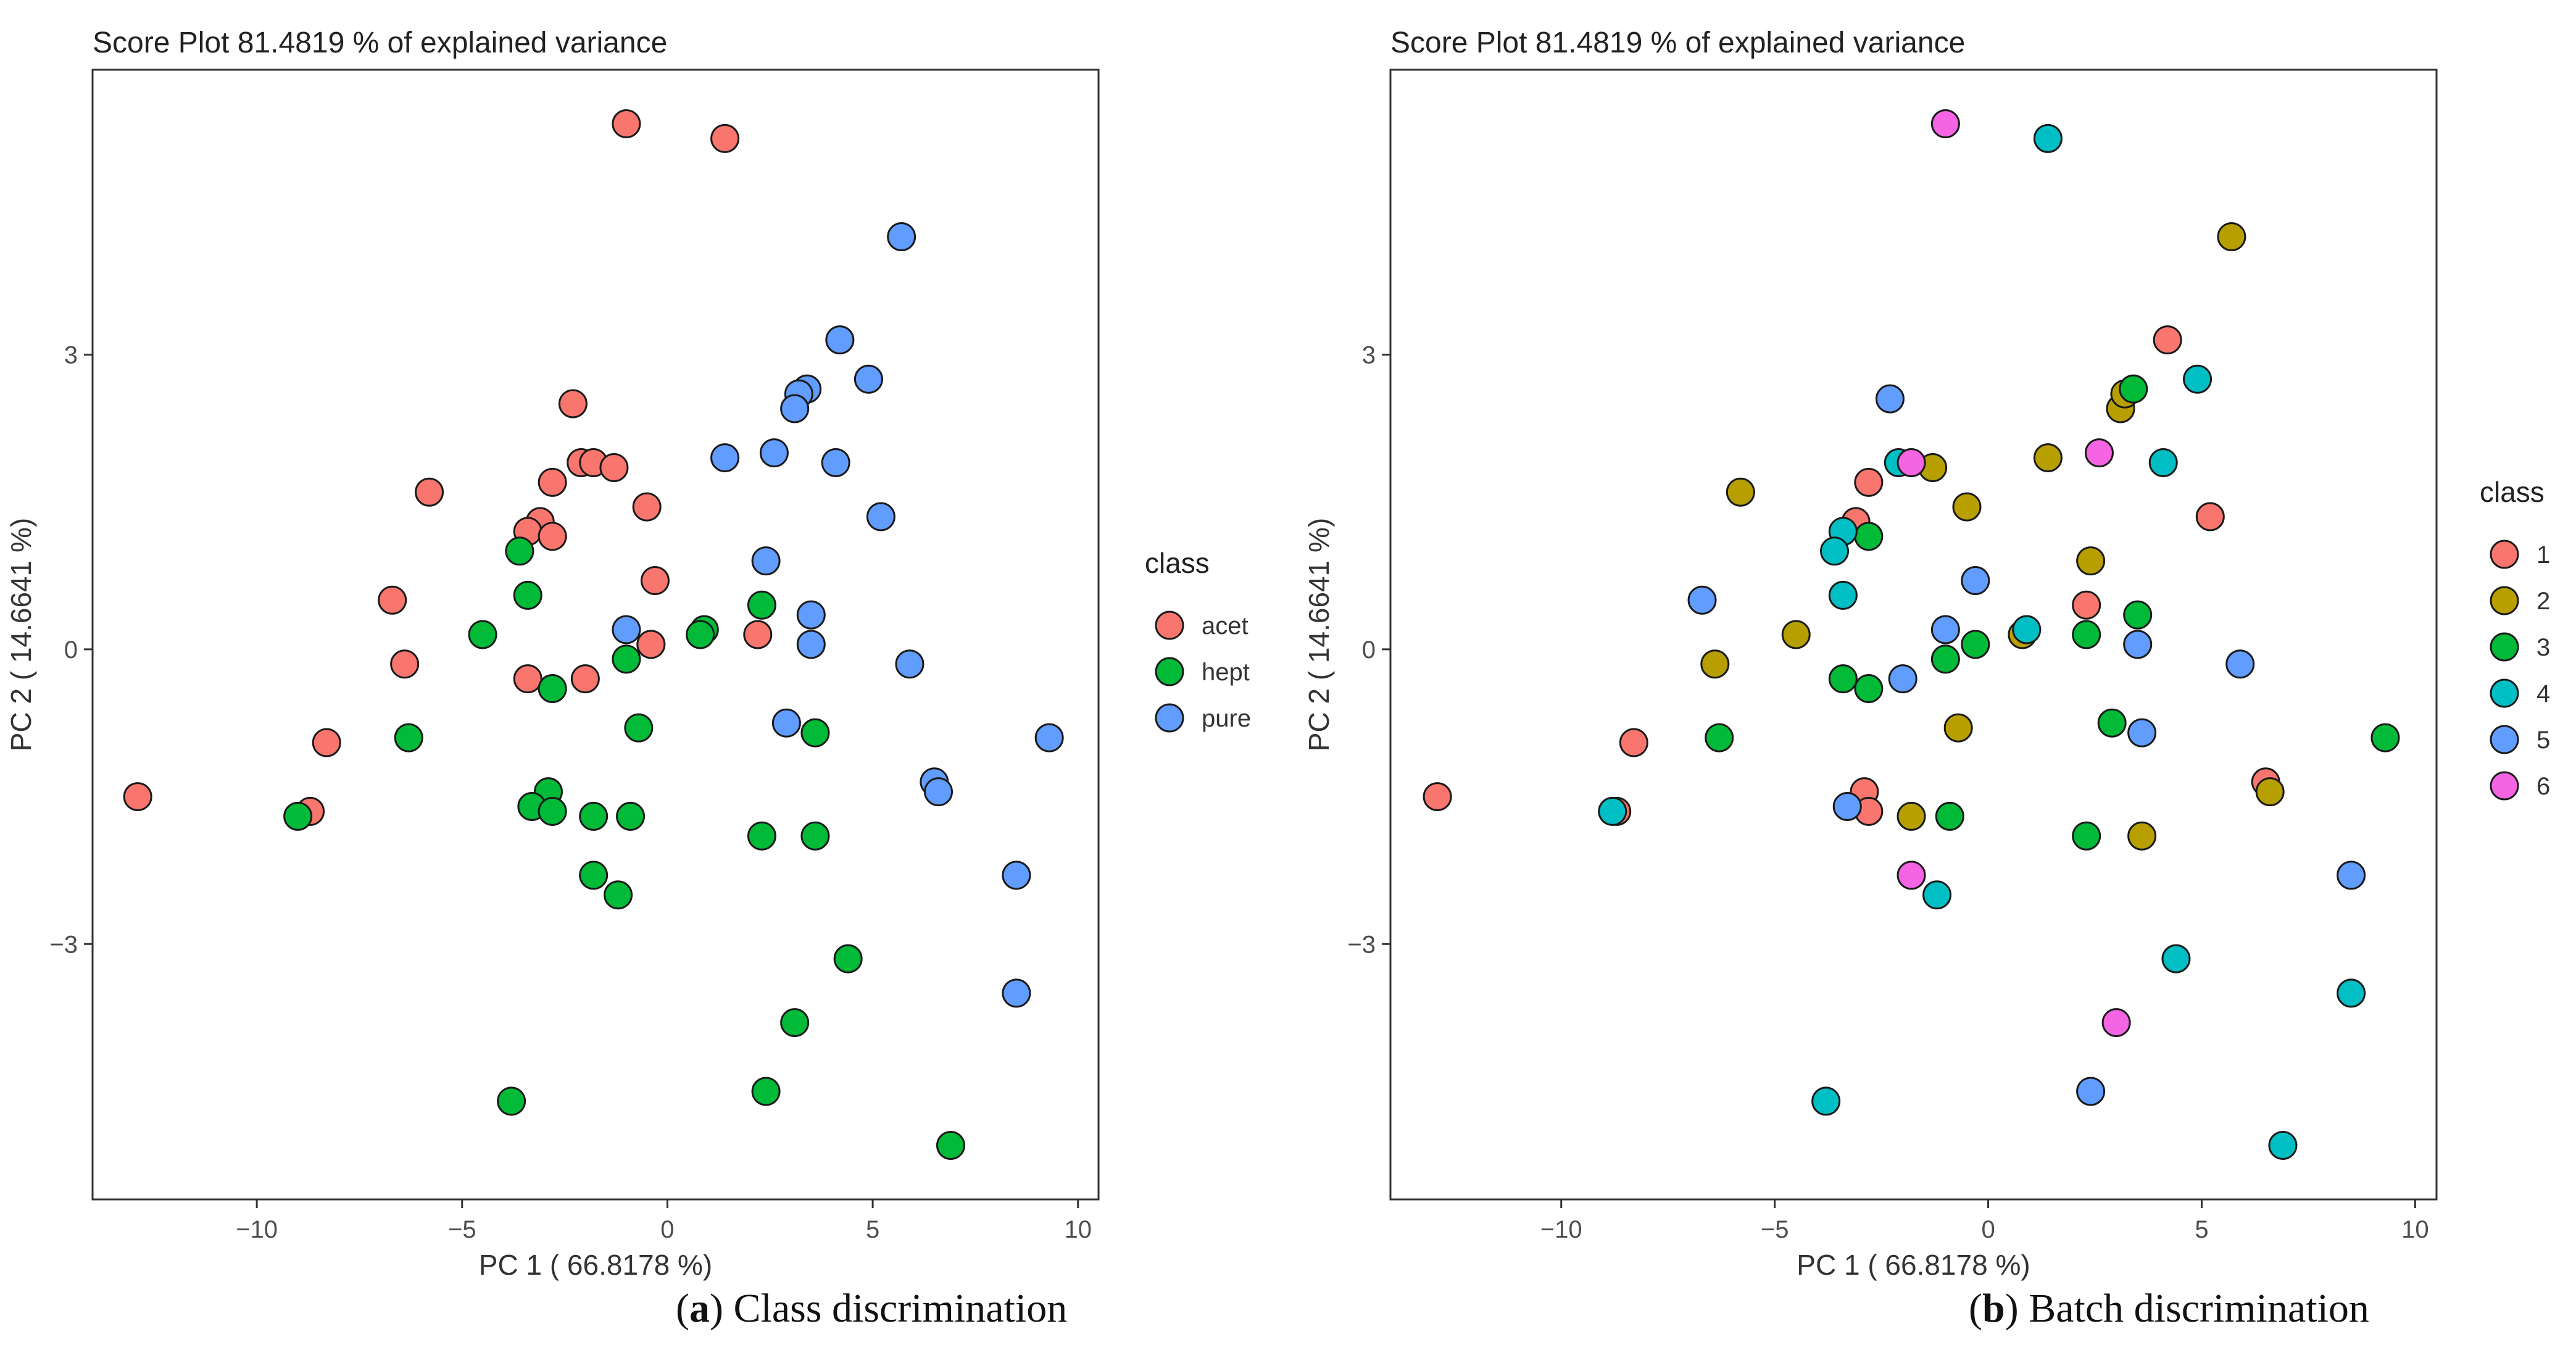 Image resolution: width=2576 pixels, height=1363 pixels. I want to click on x-tick-label: −10, so click(257, 1229).